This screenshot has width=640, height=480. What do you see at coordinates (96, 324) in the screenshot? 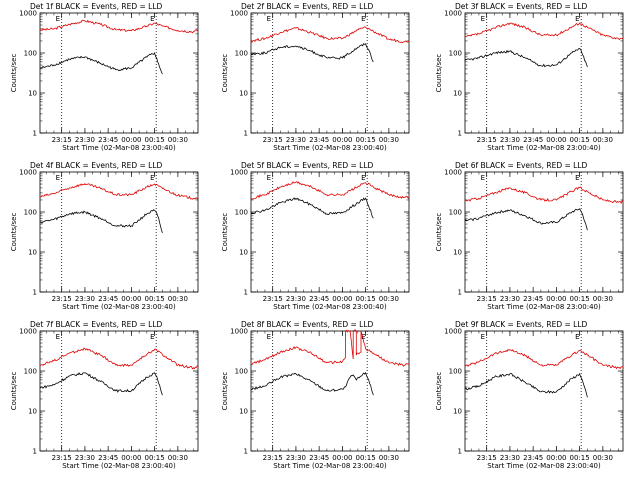
I see `chart-title: Det 7f BLACK = Events, RED = LLD` at bounding box center [96, 324].